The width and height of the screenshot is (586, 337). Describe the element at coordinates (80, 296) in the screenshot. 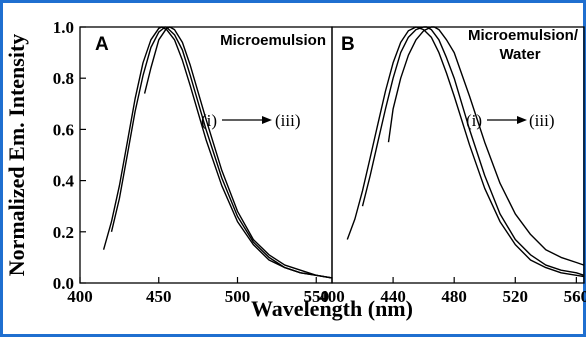

I see `panel-a-x-tick-label: 400` at that location.